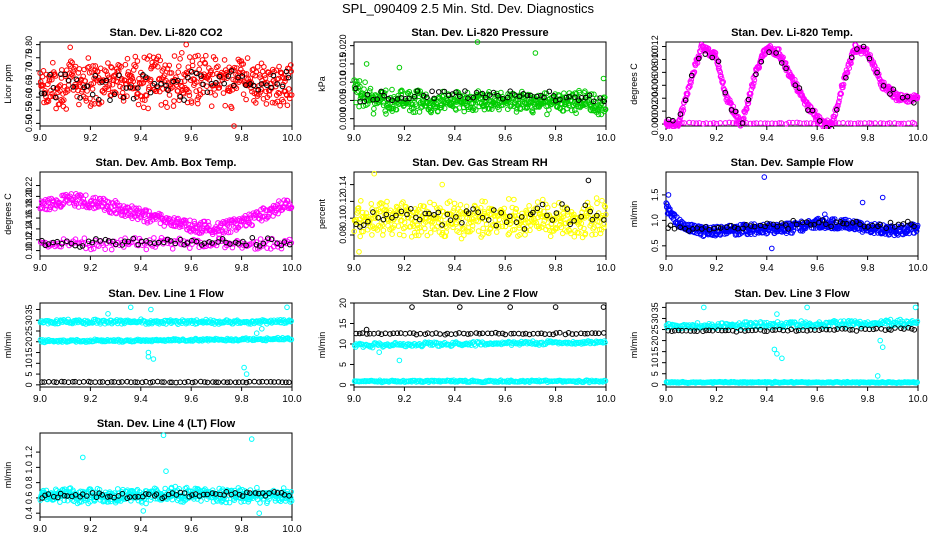 This screenshot has width=936, height=545. What do you see at coordinates (29, 331) in the screenshot?
I see `y-tick-label: 25` at bounding box center [29, 331].